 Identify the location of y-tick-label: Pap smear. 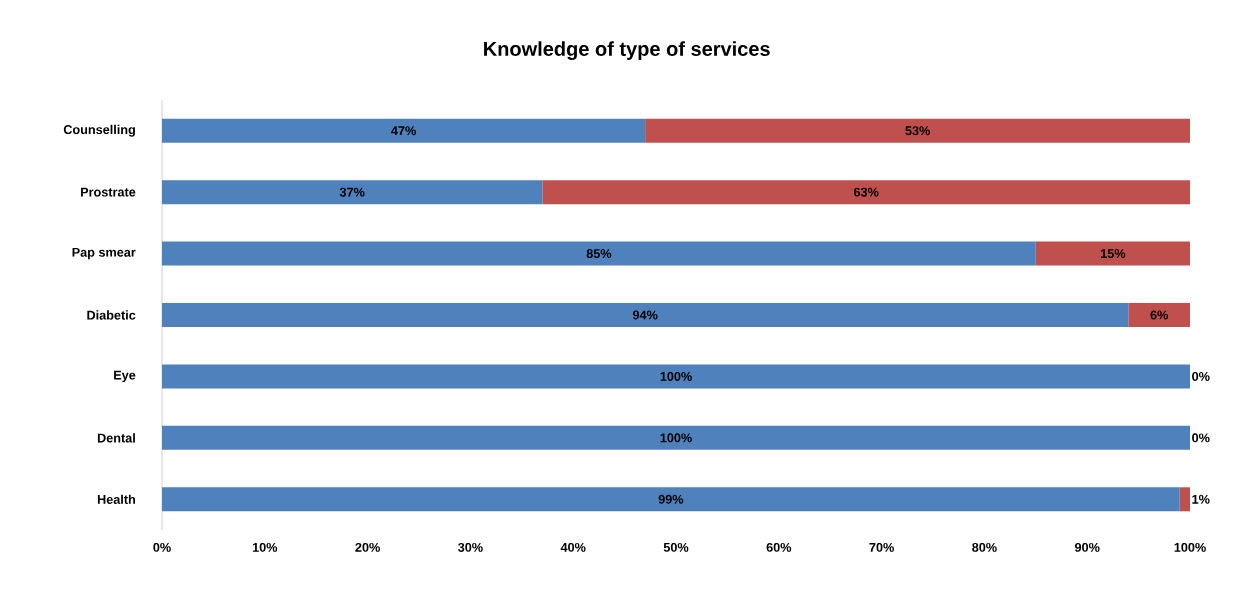
(104, 253).